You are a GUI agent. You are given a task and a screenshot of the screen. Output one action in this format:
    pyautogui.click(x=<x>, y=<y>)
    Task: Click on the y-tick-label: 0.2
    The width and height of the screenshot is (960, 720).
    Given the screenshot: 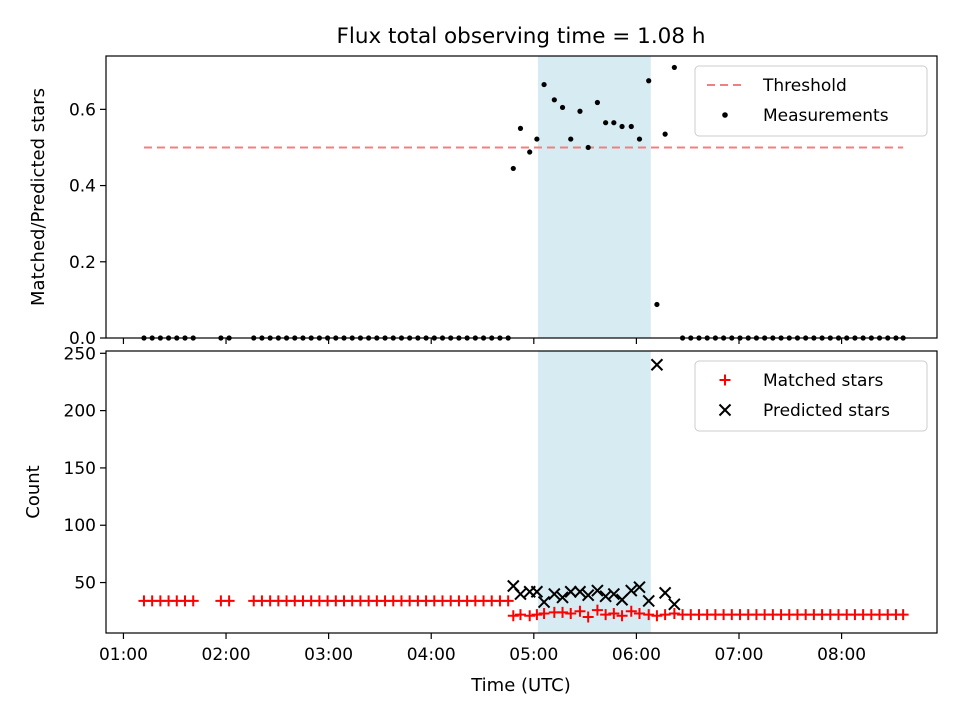 What is the action you would take?
    pyautogui.click(x=82, y=263)
    